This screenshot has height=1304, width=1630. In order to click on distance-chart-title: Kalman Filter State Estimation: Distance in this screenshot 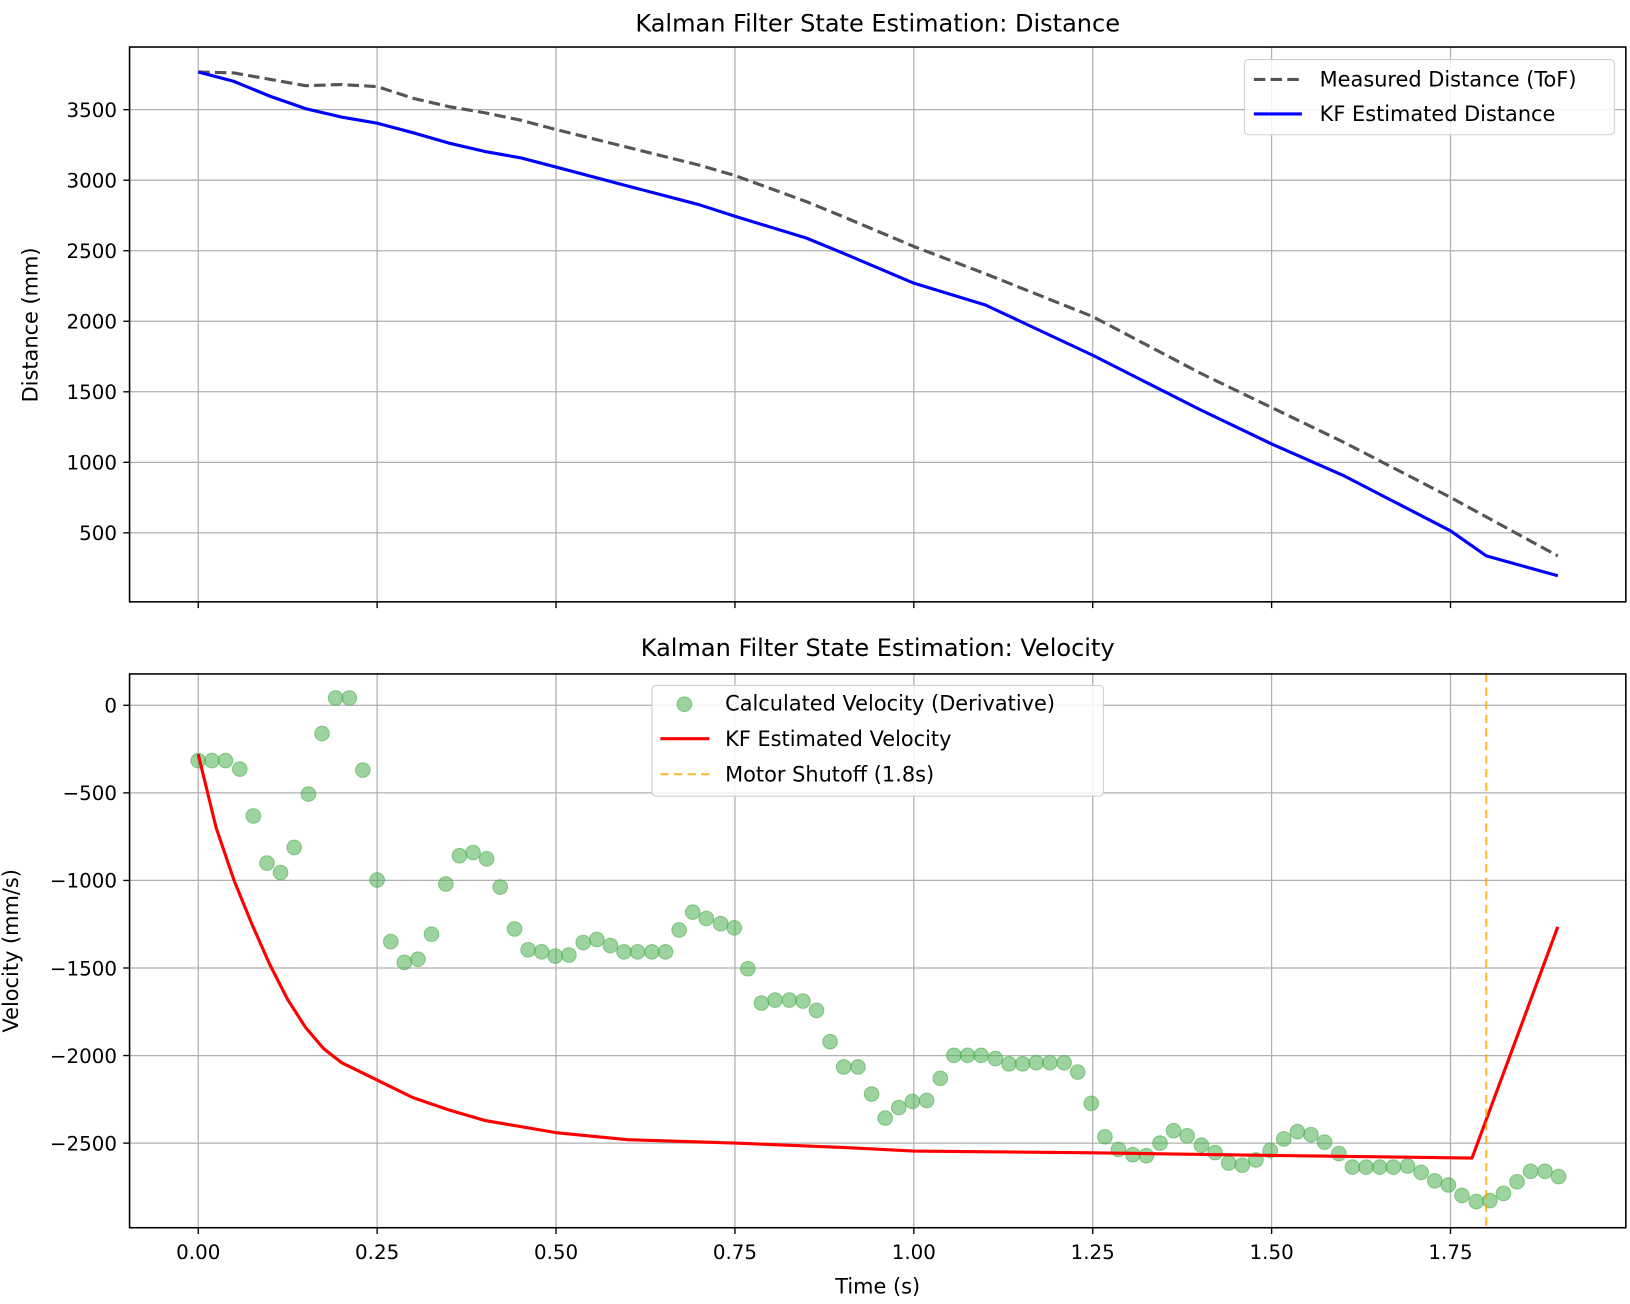, I will do `click(877, 23)`.